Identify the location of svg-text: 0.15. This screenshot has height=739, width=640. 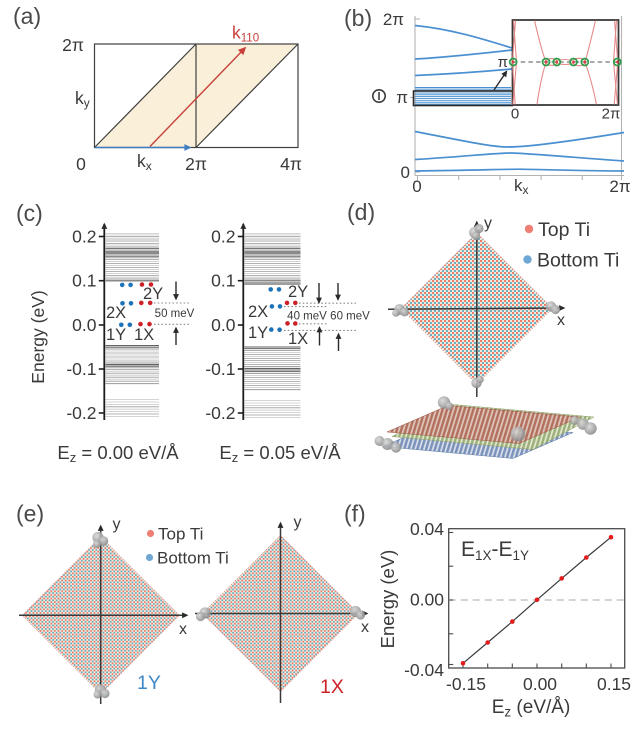
(614, 684).